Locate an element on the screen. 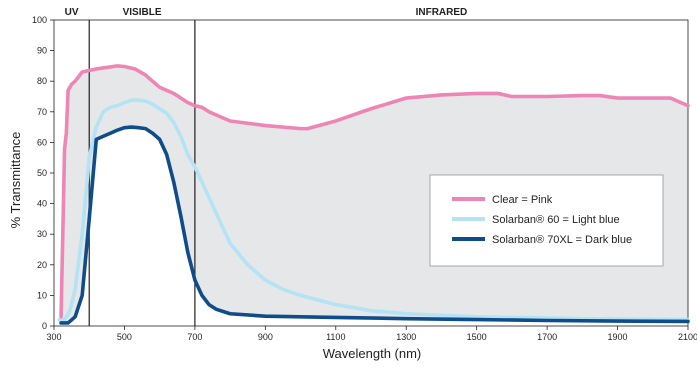 This screenshot has height=367, width=697. x-tick-label: 900 is located at coordinates (265, 337).